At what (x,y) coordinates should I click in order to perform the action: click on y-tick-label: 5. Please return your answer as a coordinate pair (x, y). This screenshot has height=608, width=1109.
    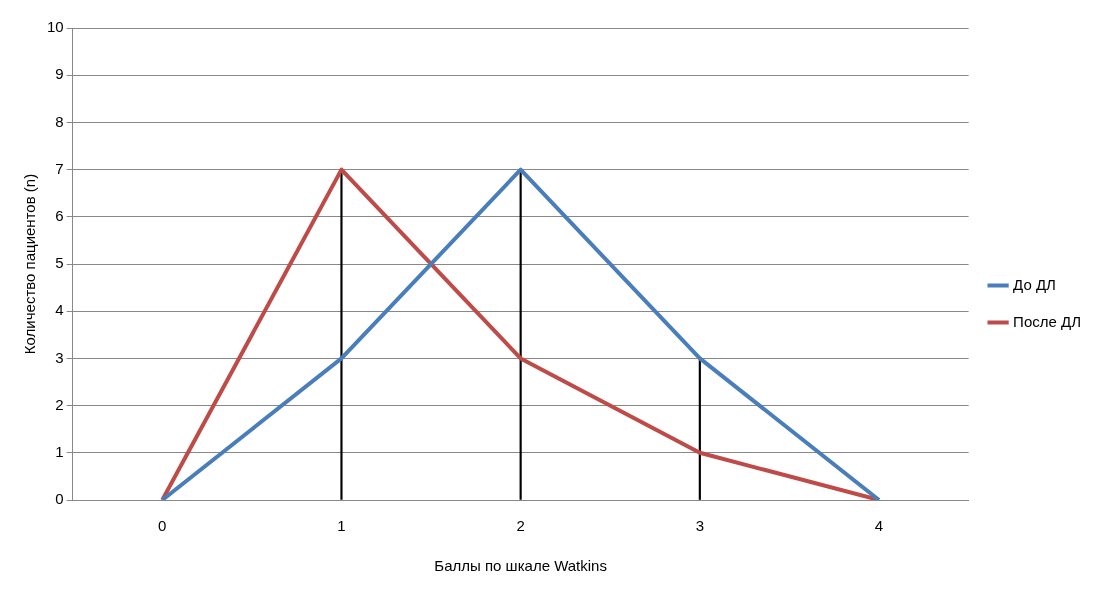
    Looking at the image, I should click on (59, 263).